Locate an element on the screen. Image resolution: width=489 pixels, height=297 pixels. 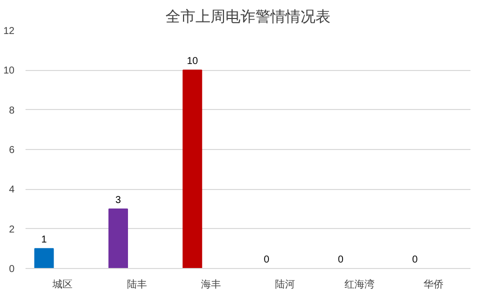
data-label: 10 is located at coordinates (192, 62).